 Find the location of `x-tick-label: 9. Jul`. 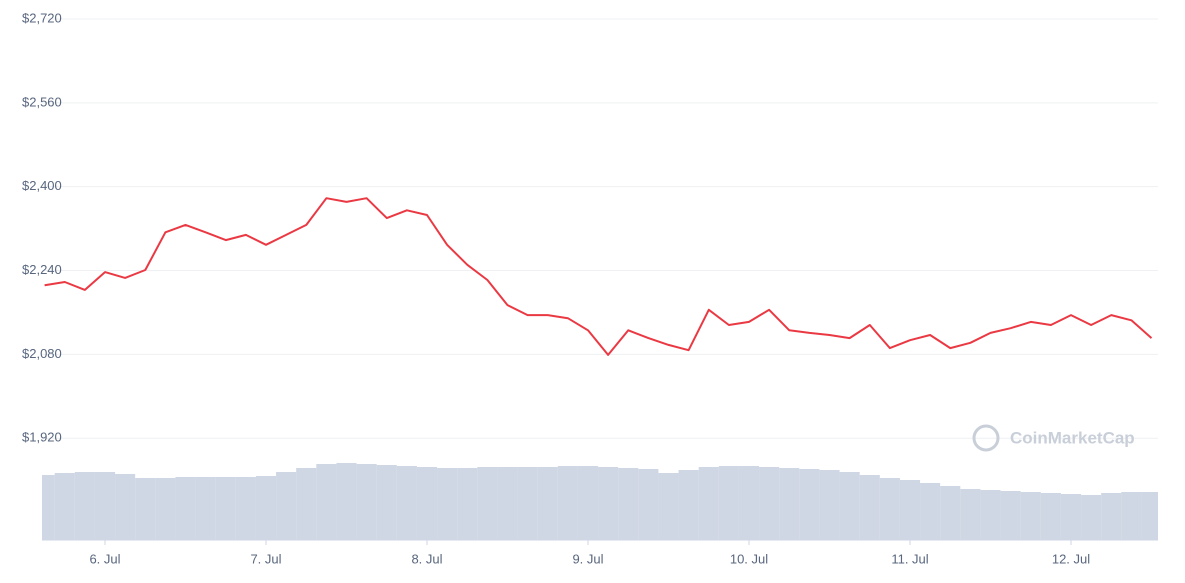

x-tick-label: 9. Jul is located at coordinates (587, 558).